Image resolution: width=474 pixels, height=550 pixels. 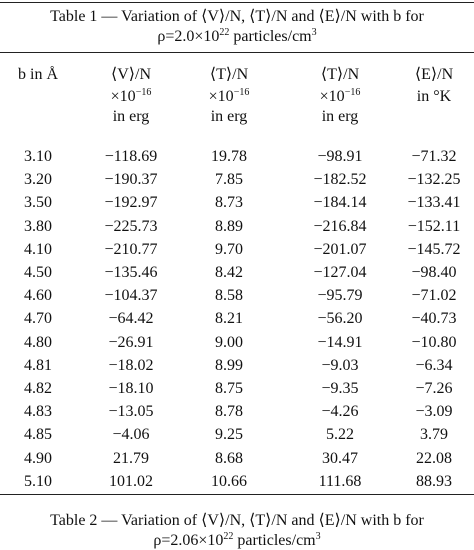 What do you see at coordinates (434, 272) in the screenshot?
I see `table-cell: −98.40` at bounding box center [434, 272].